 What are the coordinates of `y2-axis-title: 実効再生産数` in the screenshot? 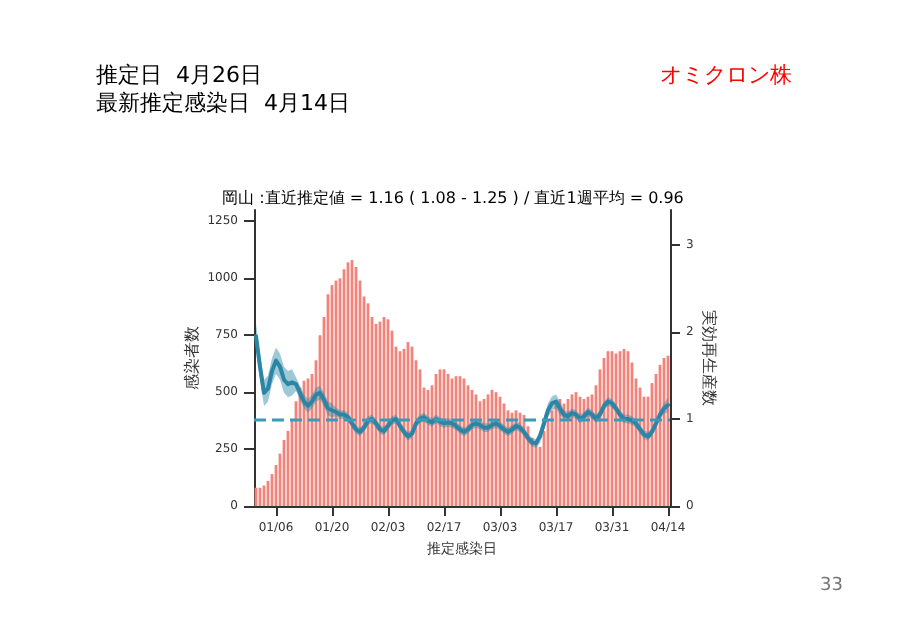 It's located at (709, 358).